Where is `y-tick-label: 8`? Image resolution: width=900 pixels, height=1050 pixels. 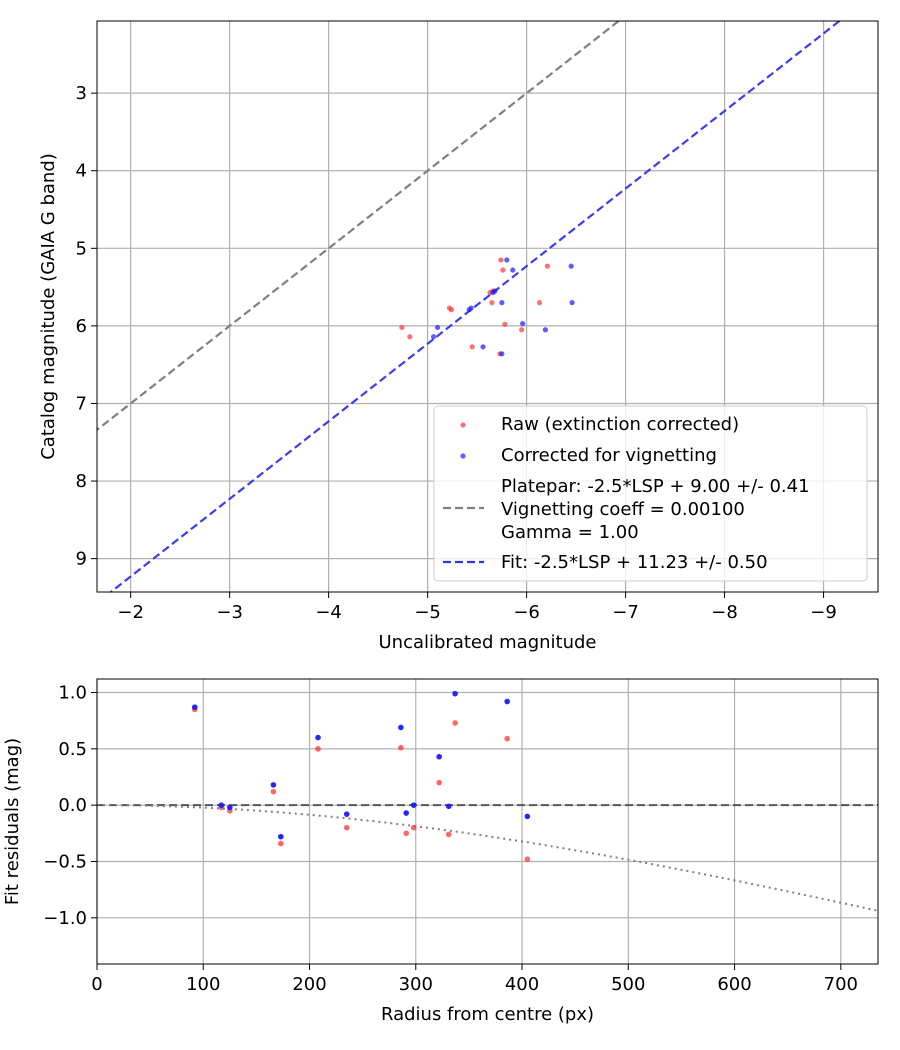
y-tick-label: 8 is located at coordinates (81, 481).